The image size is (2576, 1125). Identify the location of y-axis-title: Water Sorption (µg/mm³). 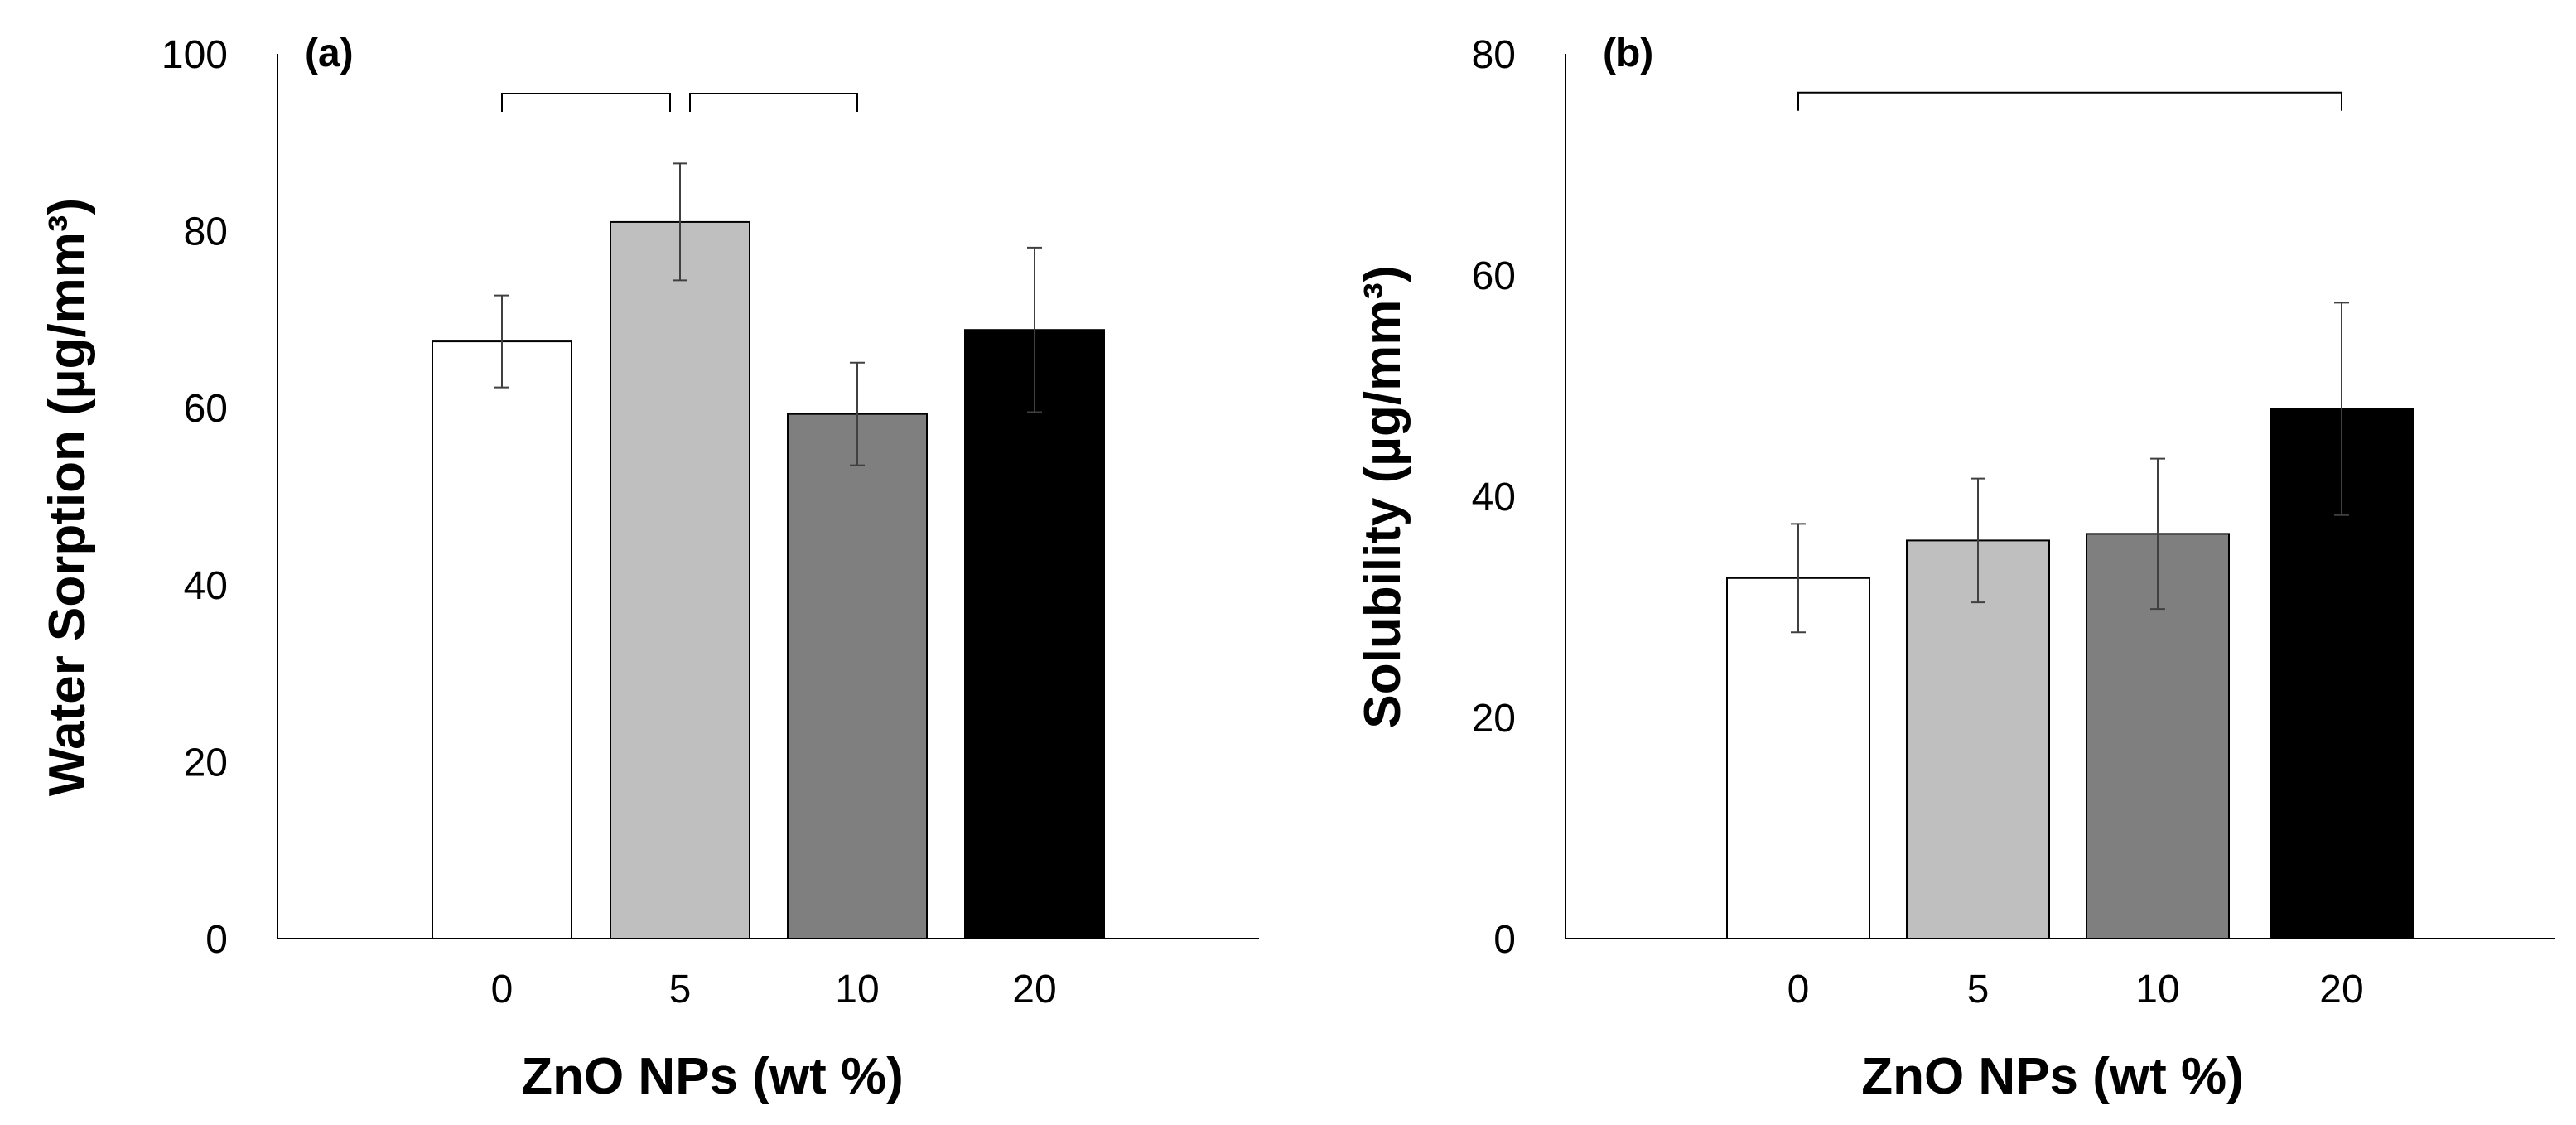
(68, 497).